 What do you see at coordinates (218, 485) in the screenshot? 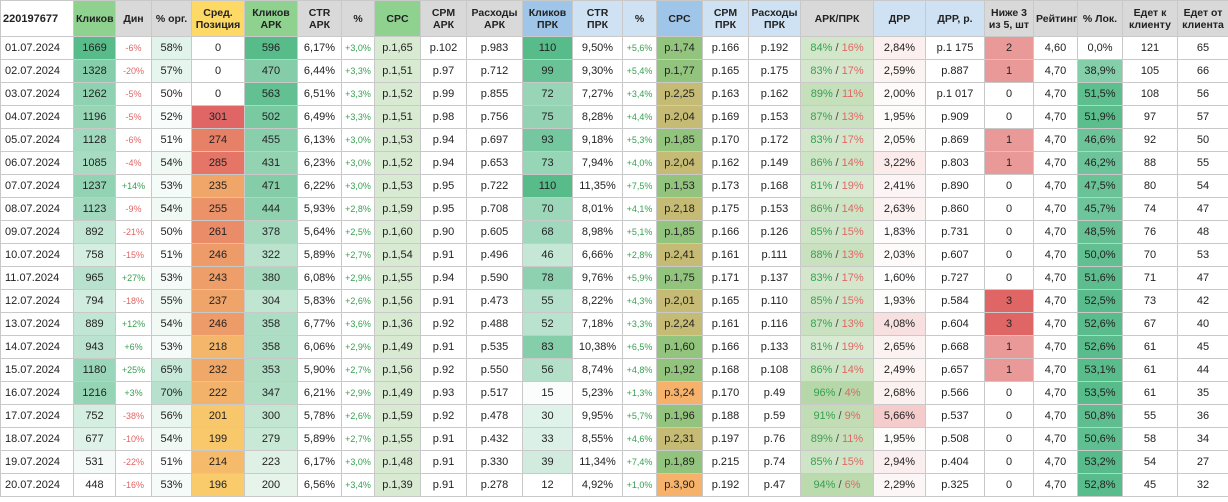
I see `avg-position-cell: 196` at bounding box center [218, 485].